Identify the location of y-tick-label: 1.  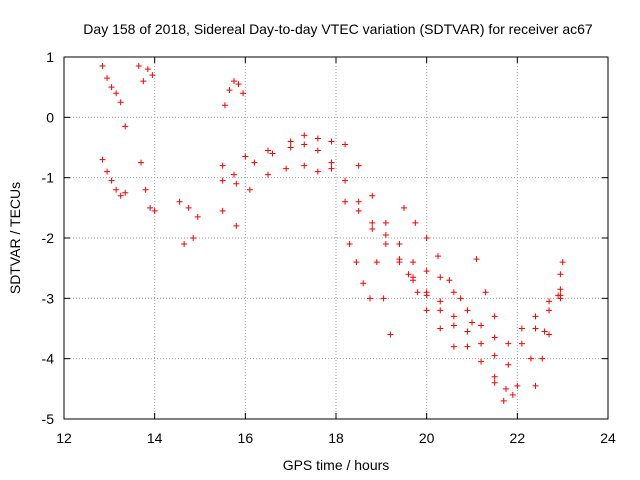
(50, 57).